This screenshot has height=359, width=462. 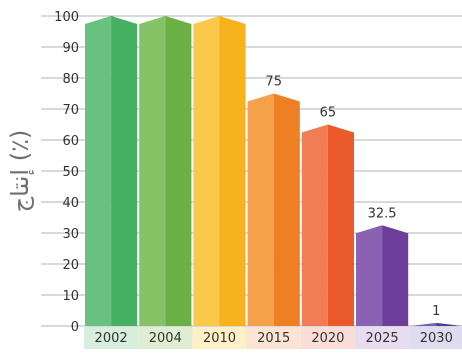 I want to click on bar-face-right-2002, so click(x=124, y=171).